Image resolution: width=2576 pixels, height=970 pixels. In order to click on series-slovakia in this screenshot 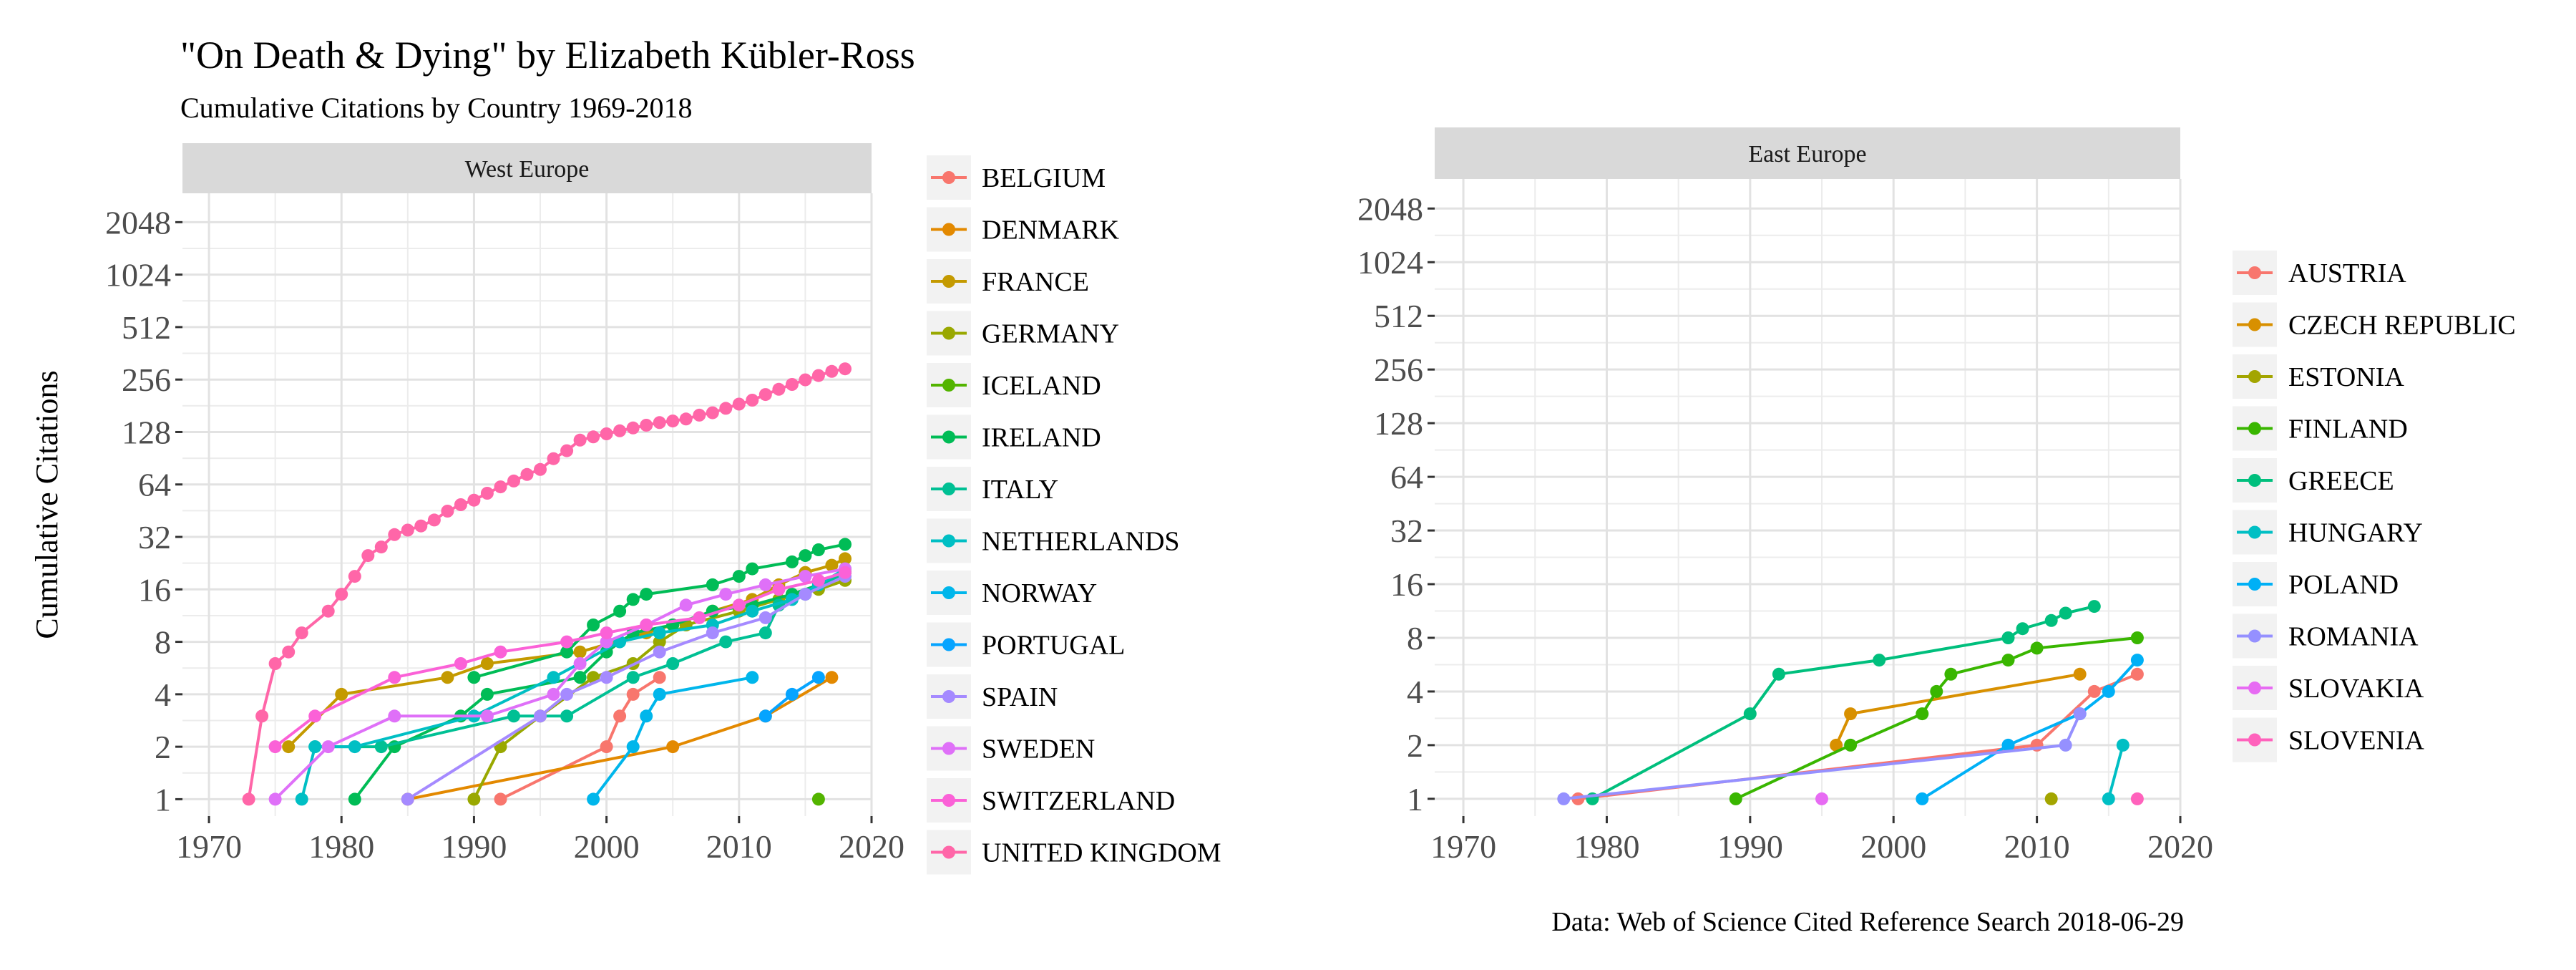, I will do `click(1821, 798)`.